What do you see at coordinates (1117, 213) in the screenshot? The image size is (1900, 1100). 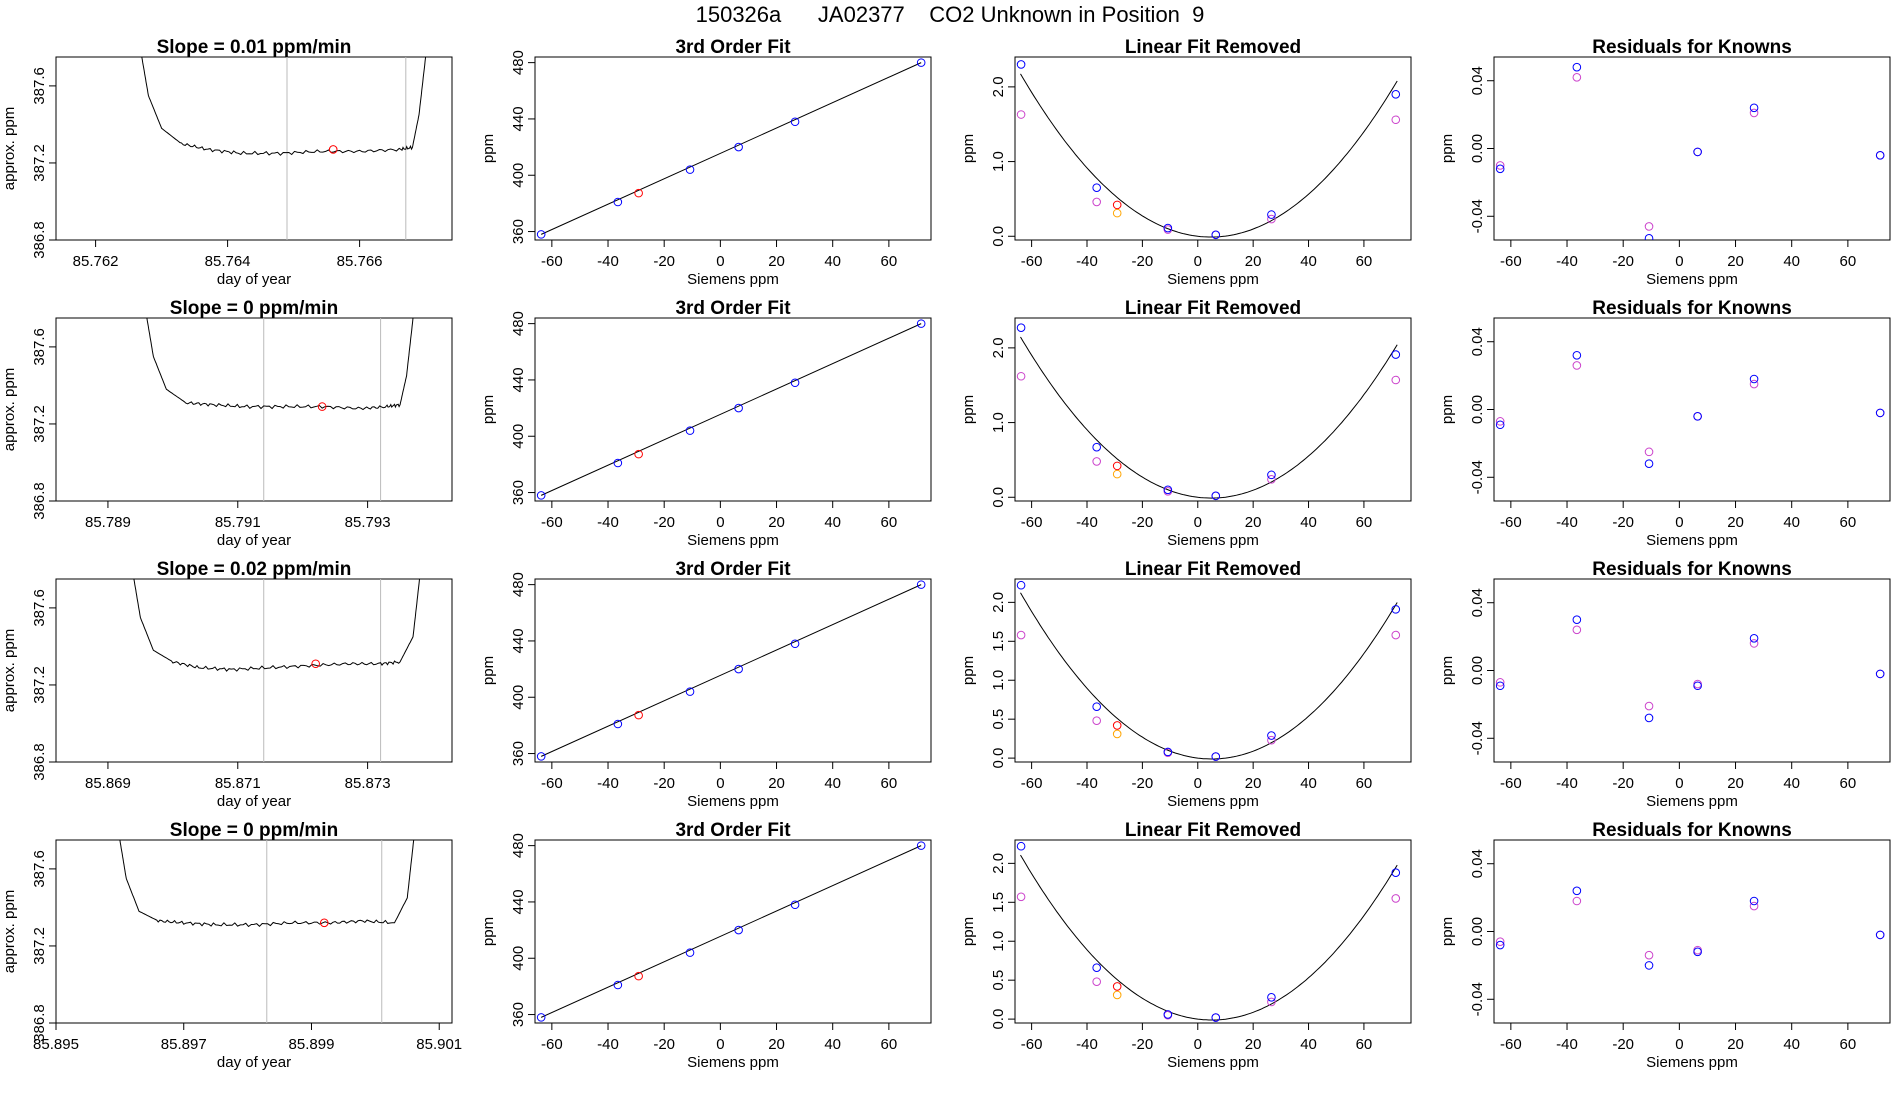 I see `unknown-alt-point` at bounding box center [1117, 213].